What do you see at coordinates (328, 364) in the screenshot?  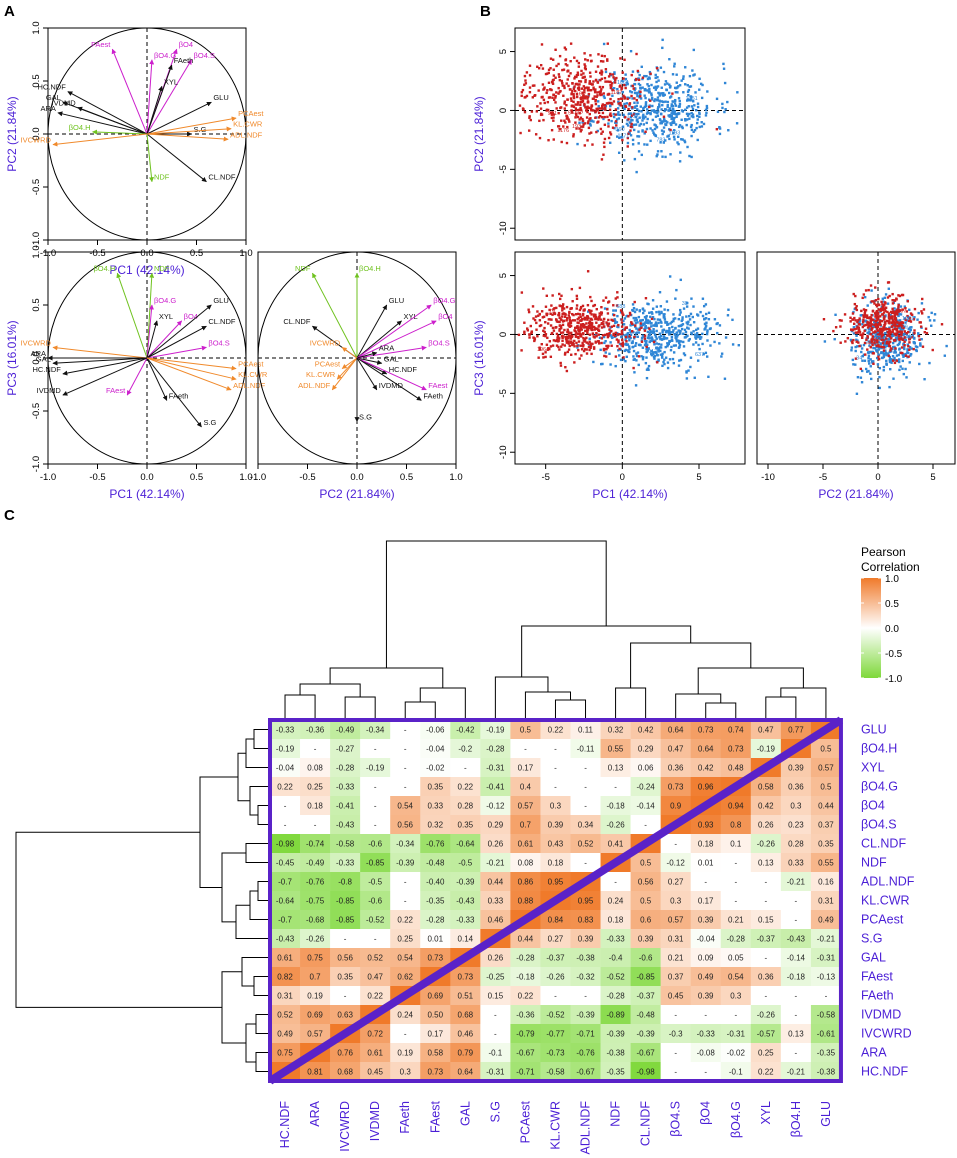 I see `loading-label: PCAest` at bounding box center [328, 364].